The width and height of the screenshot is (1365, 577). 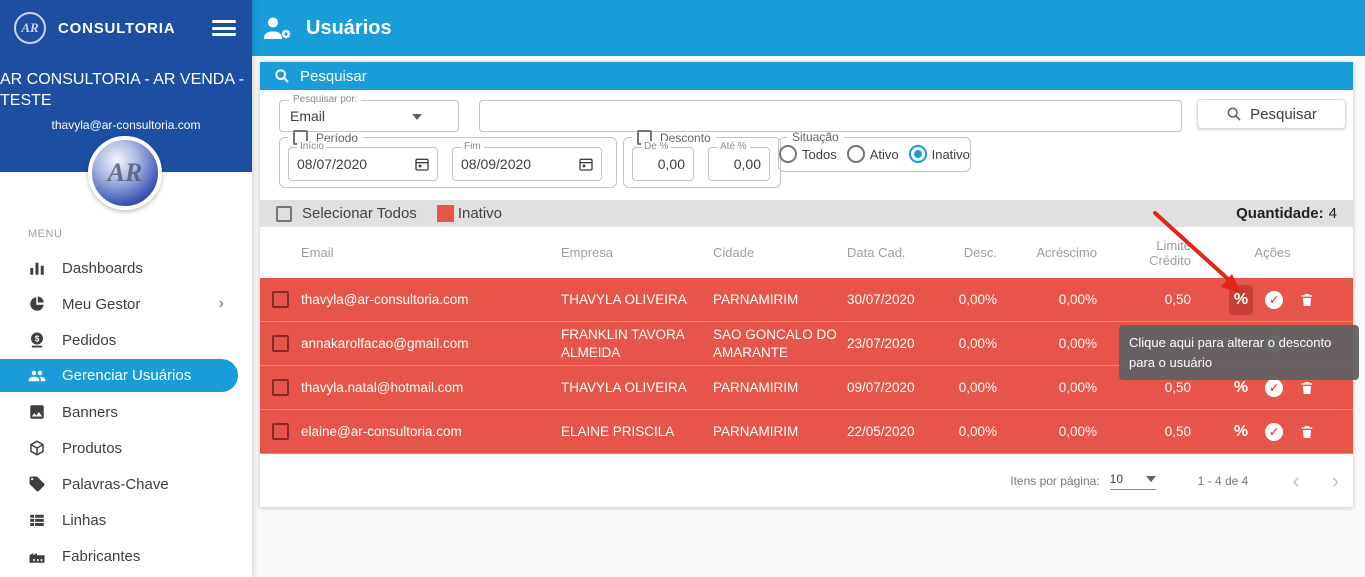 I want to click on status-radio-ativo, so click(x=855, y=154).